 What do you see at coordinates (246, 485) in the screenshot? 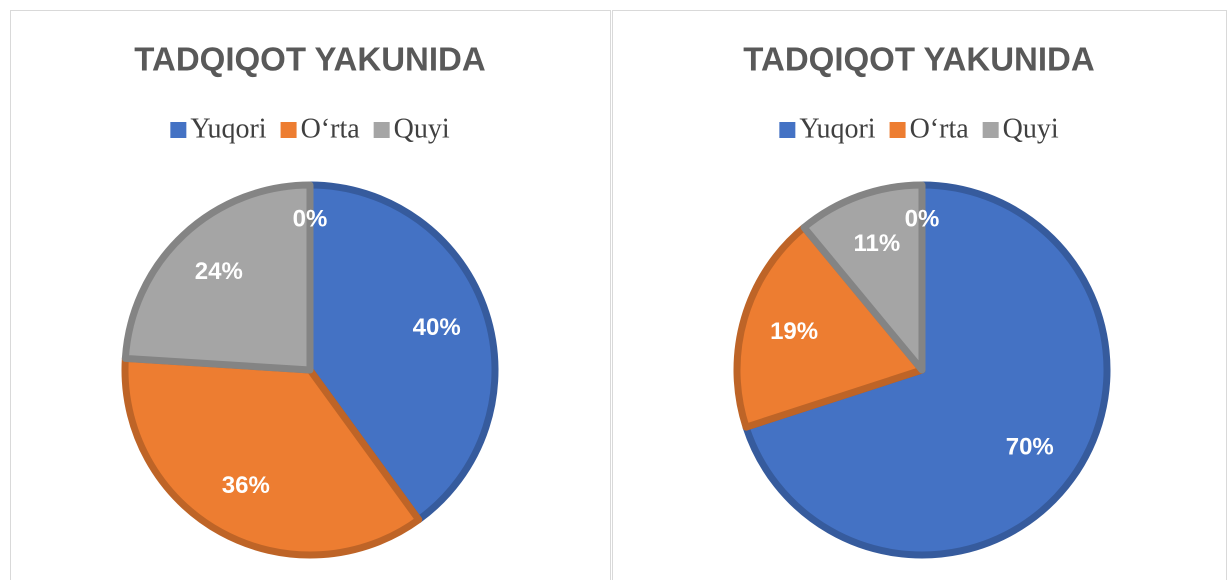
I see `data-label: 36%` at bounding box center [246, 485].